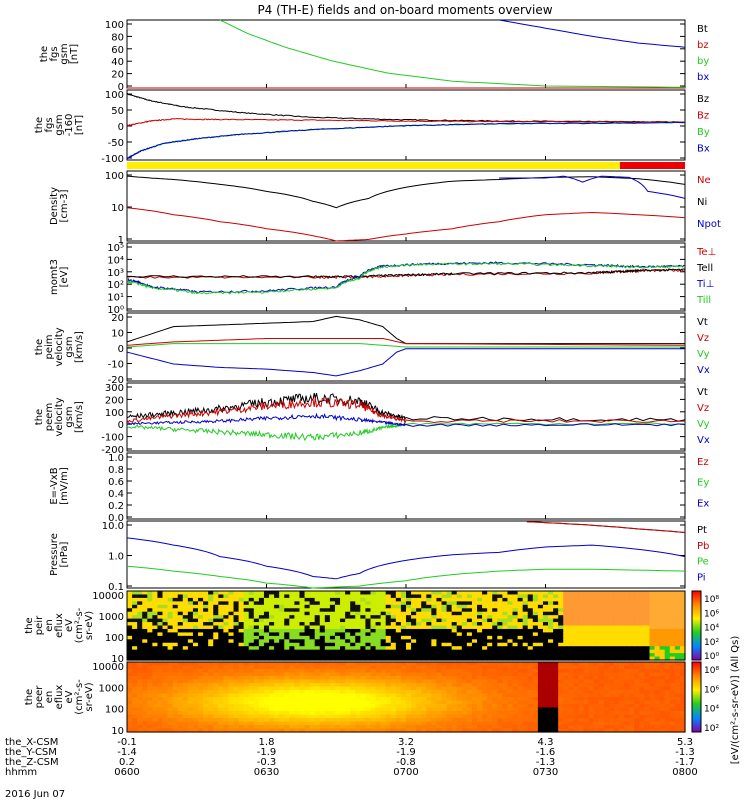 The image size is (750, 804). What do you see at coordinates (405, 345) in the screenshot?
I see `series-line-Vy` at bounding box center [405, 345].